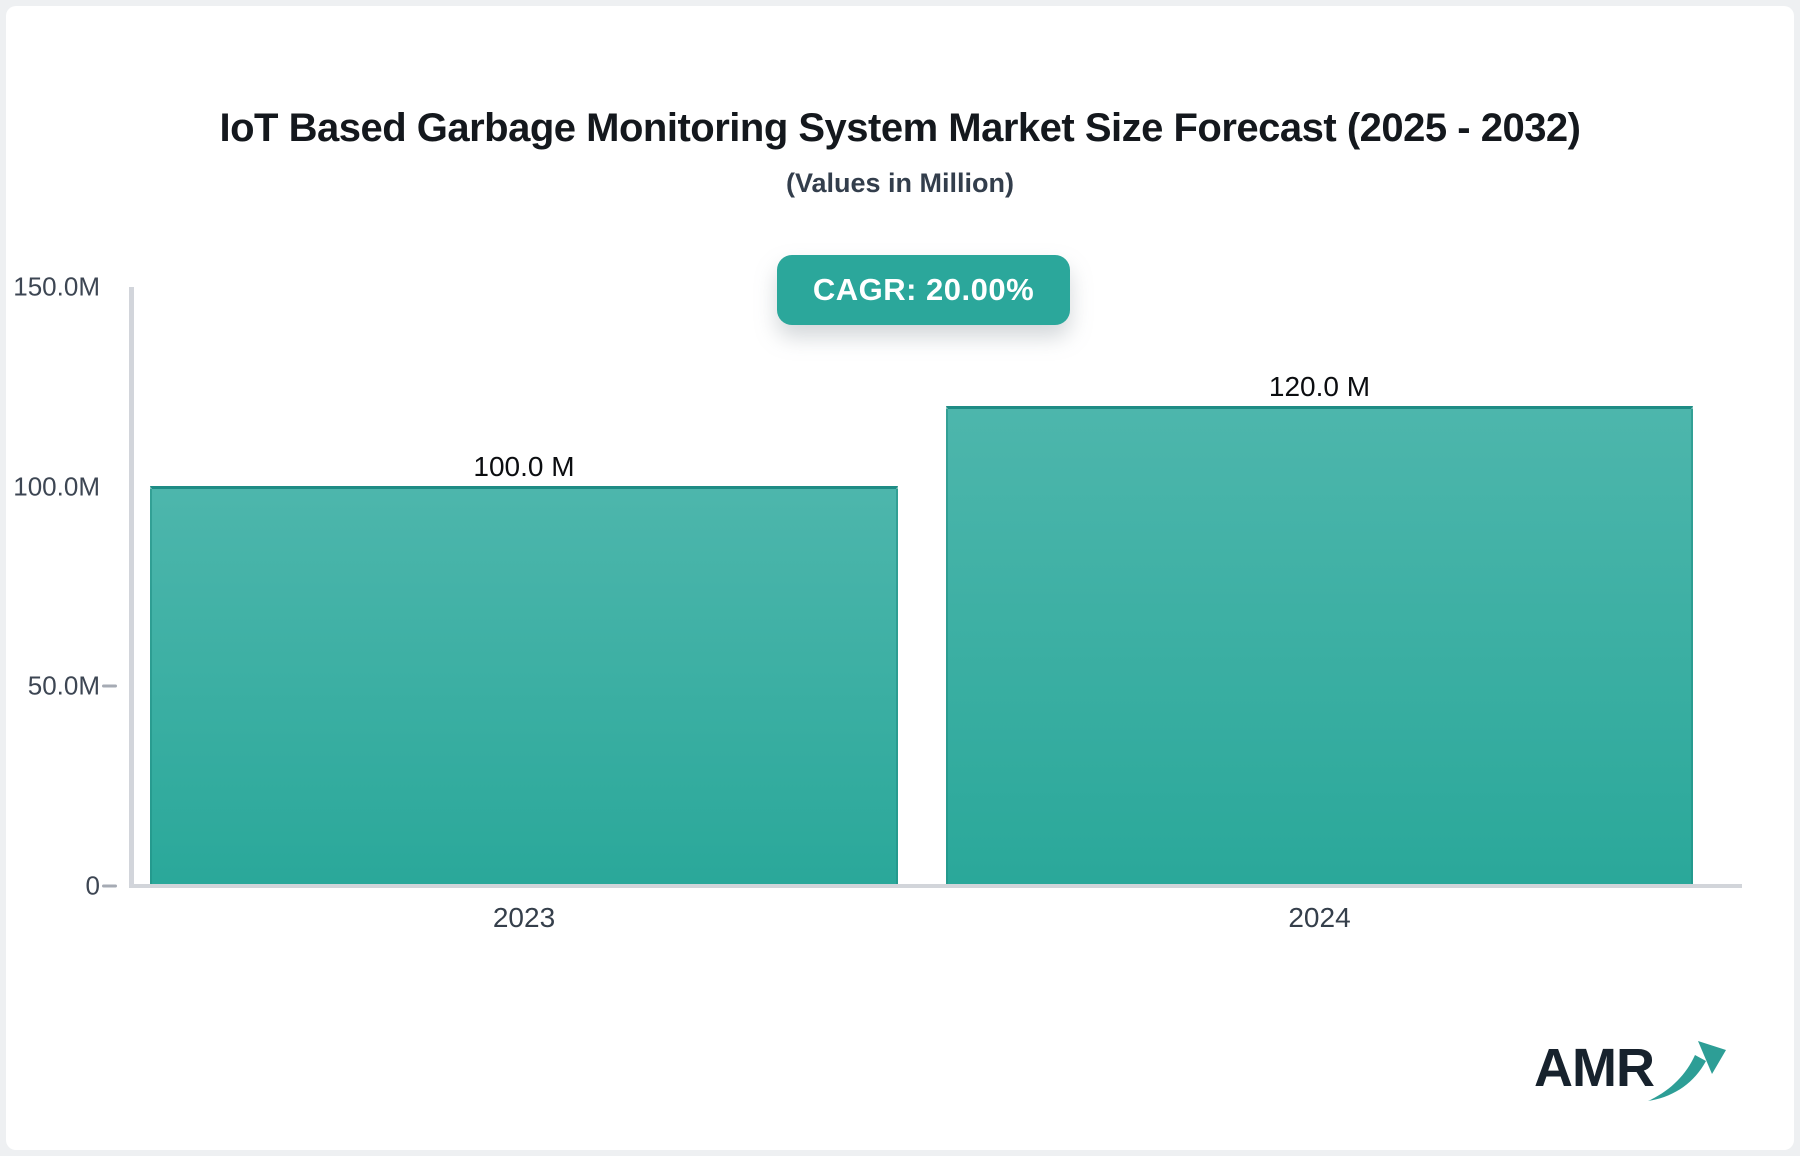 This screenshot has height=1156, width=1800. Describe the element at coordinates (56, 286) in the screenshot. I see `y-tick-label: 150.0M` at that location.